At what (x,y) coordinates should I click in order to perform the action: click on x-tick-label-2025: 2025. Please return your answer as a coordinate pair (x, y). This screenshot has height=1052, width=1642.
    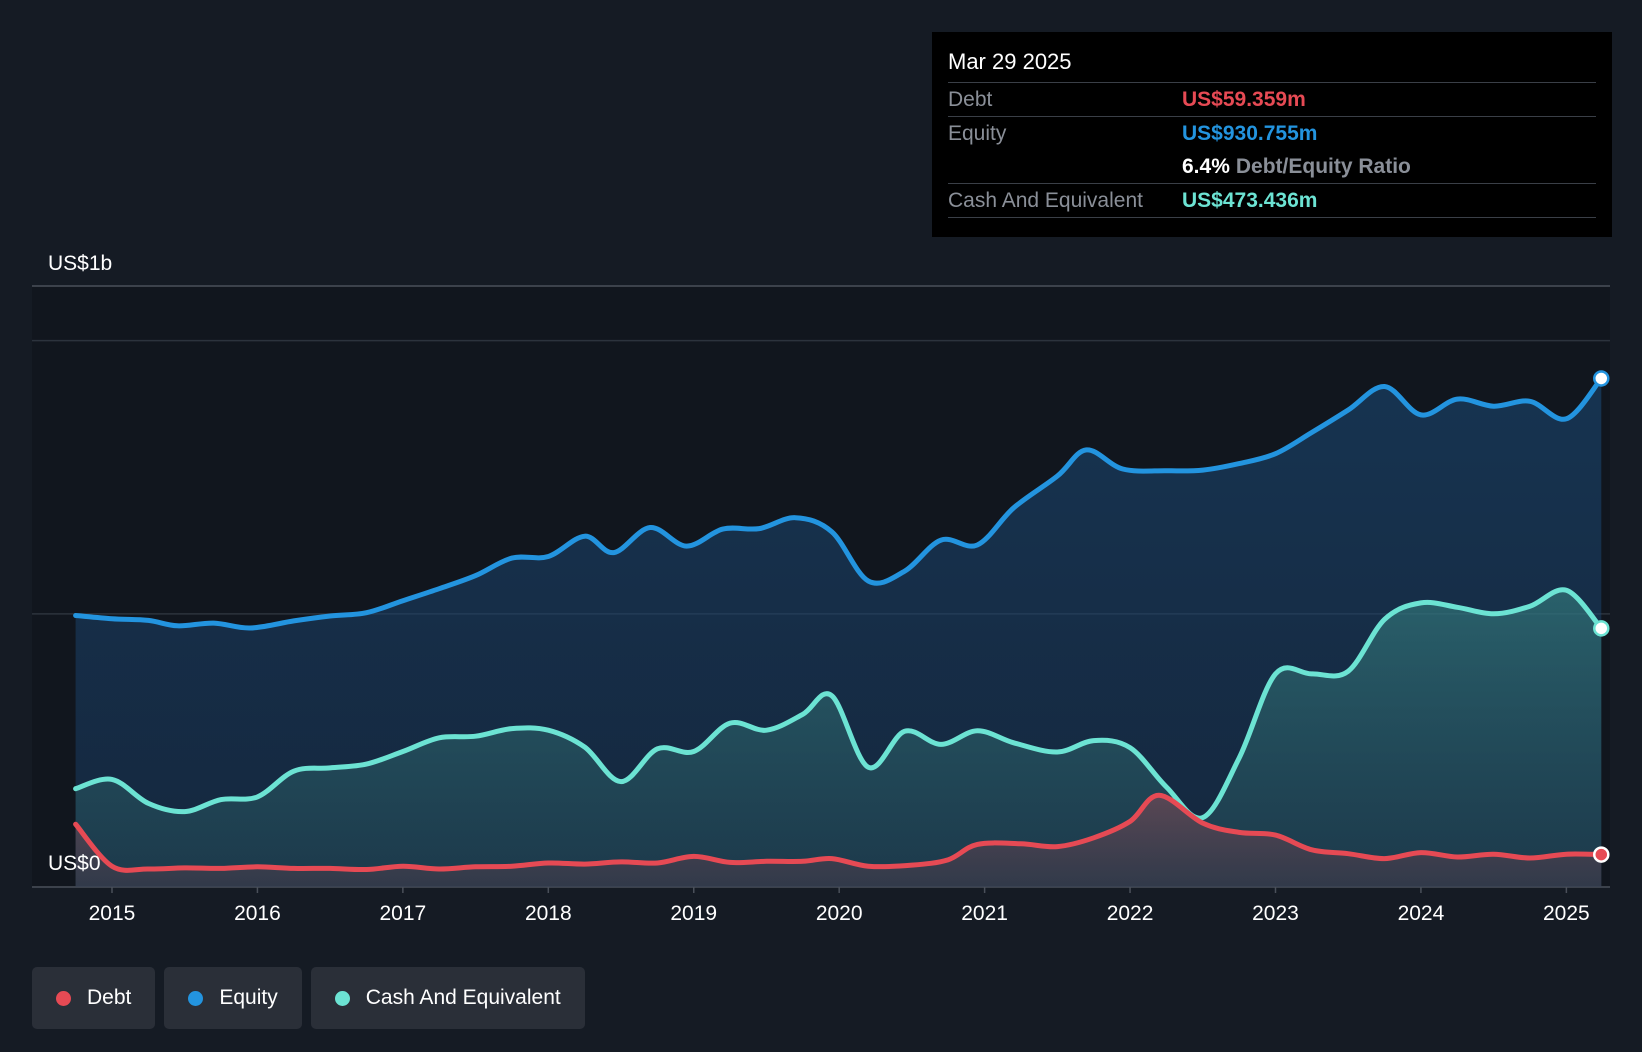
    Looking at the image, I should click on (1566, 913).